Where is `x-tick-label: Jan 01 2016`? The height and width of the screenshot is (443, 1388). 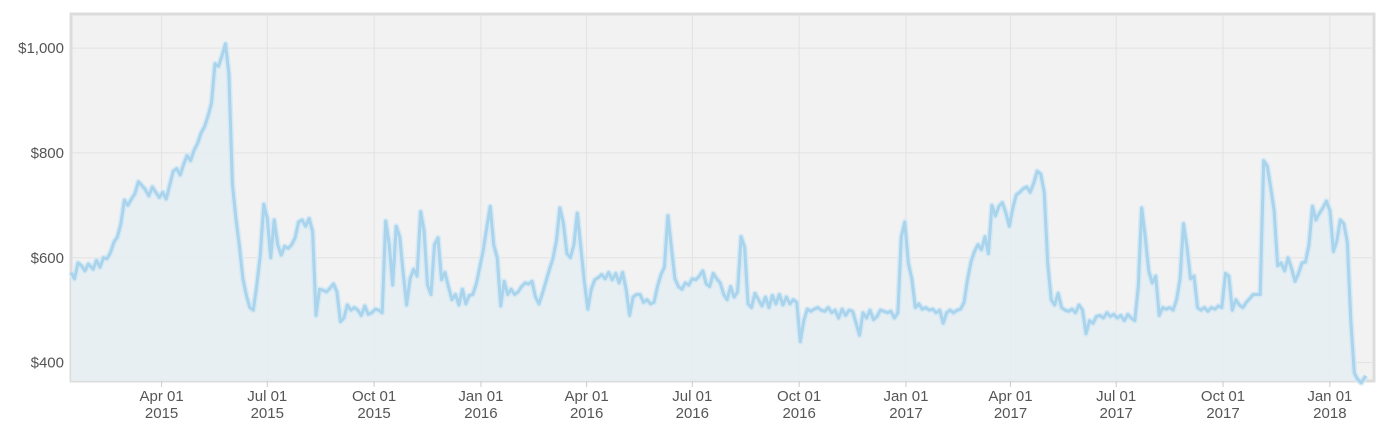 x-tick-label: Jan 01 2016 is located at coordinates (480, 405).